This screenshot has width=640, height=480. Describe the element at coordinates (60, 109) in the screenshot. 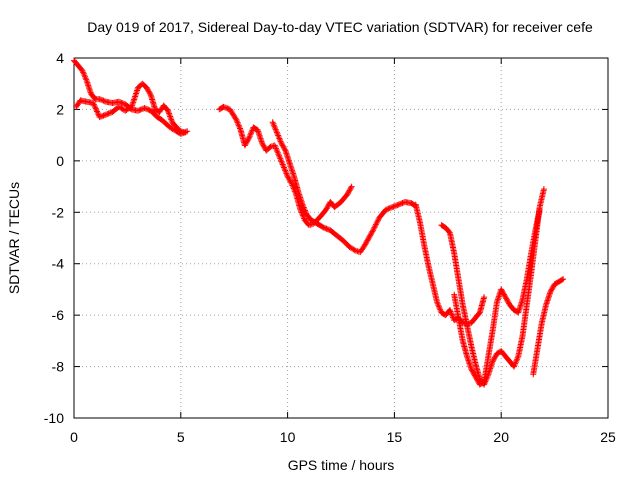

I see `y-tick-label: 2` at that location.